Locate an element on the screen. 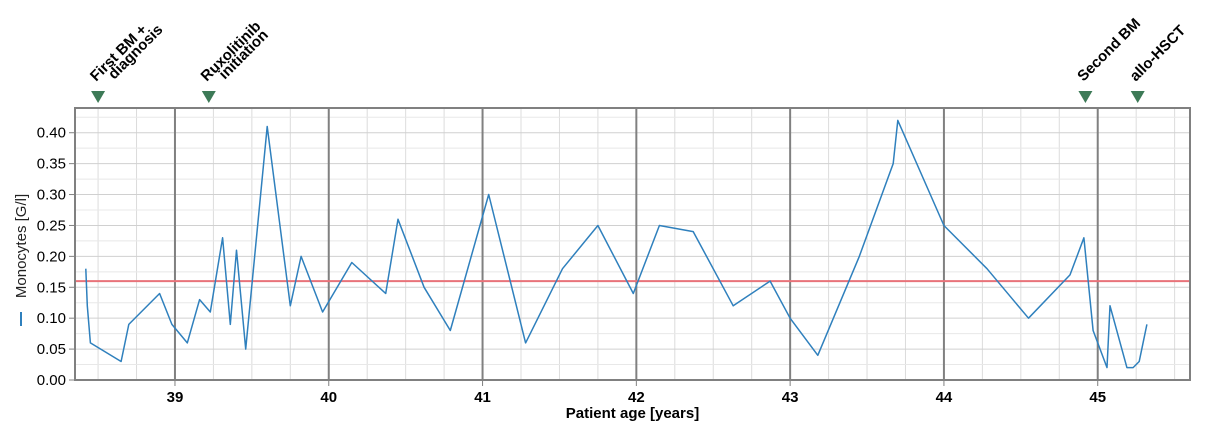  y-axis-ticks: 0.00 0.05 0.10 0.15 0.20 0.25 0.30 0.35 0.40 is located at coordinates (56, 257).